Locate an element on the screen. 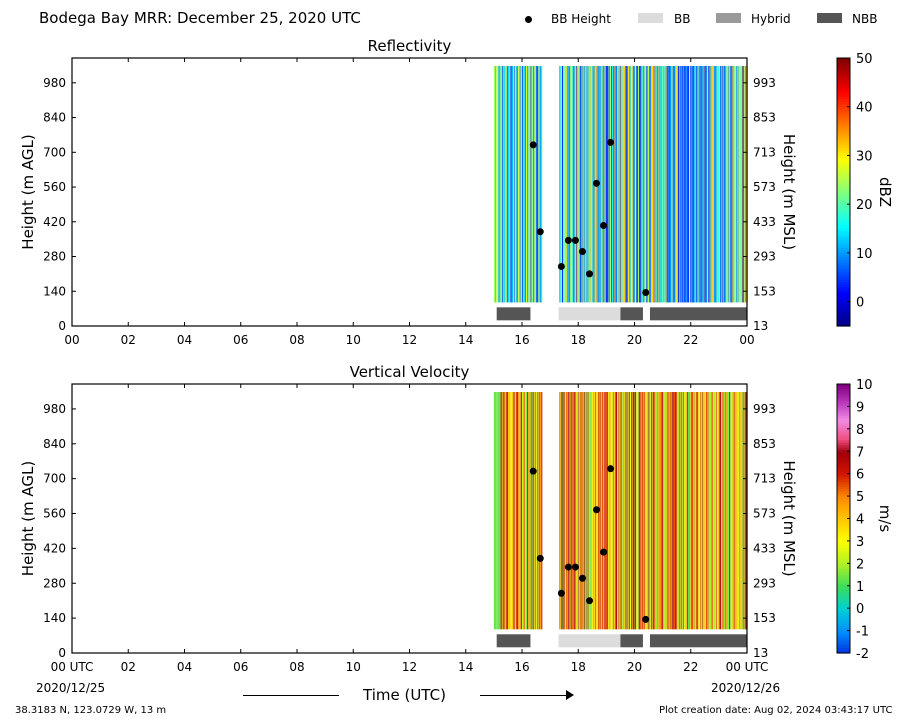 Image resolution: width=900 pixels, height=725 pixels. y-tick-label-right: 853 is located at coordinates (764, 118).